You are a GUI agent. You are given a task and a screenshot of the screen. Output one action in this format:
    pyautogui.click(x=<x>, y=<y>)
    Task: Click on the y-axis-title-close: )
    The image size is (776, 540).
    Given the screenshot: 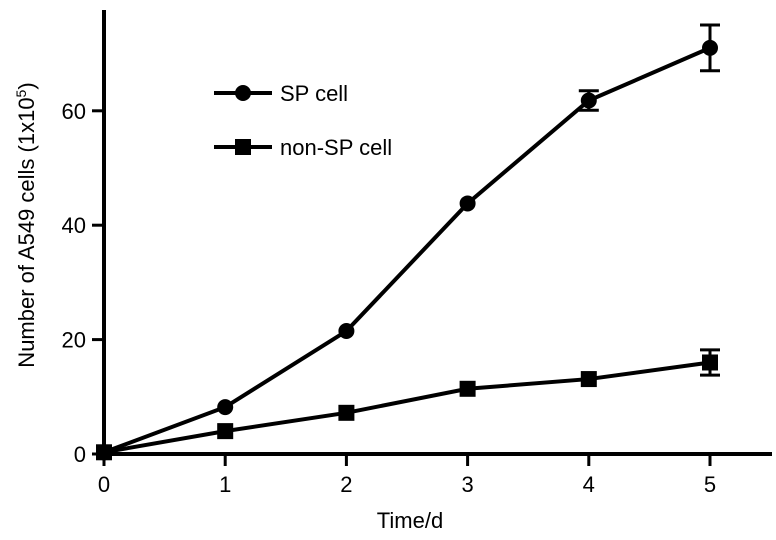 What is the action you would take?
    pyautogui.click(x=26, y=85)
    